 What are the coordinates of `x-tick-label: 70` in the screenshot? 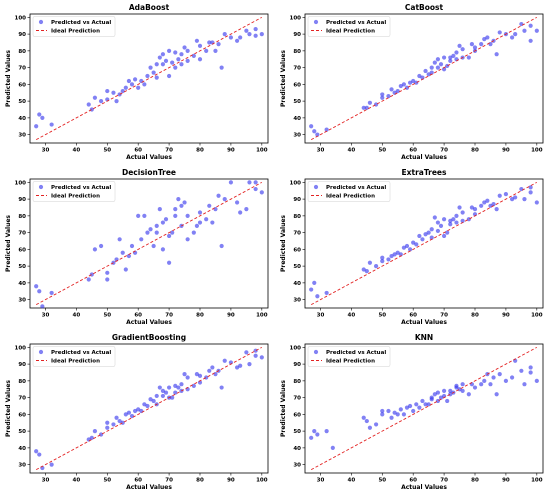 It's located at (169, 151).